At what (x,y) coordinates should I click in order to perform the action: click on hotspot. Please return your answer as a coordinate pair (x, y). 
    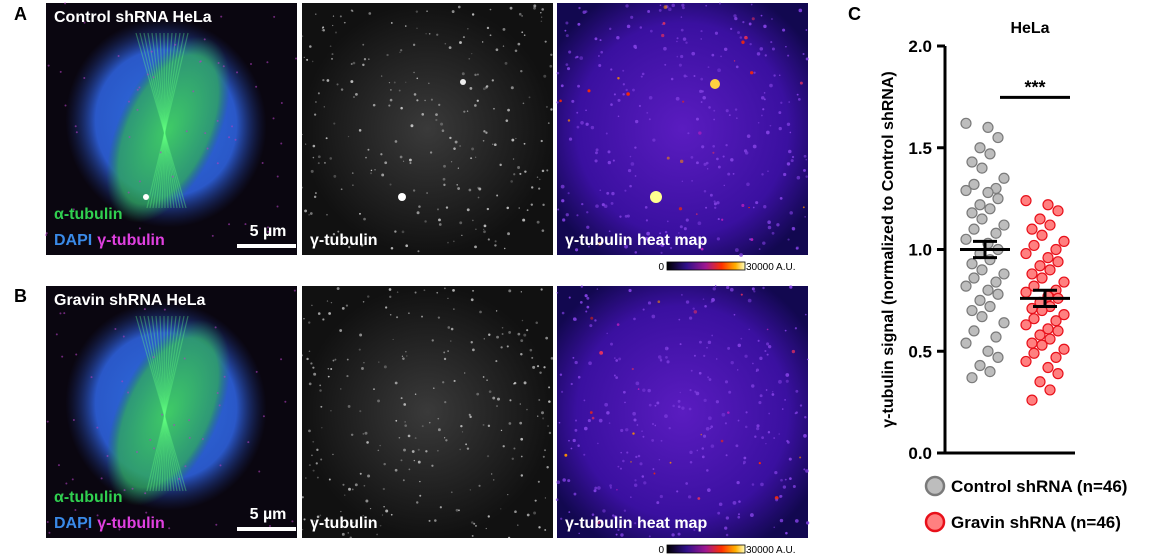
    Looking at the image, I should click on (402, 197).